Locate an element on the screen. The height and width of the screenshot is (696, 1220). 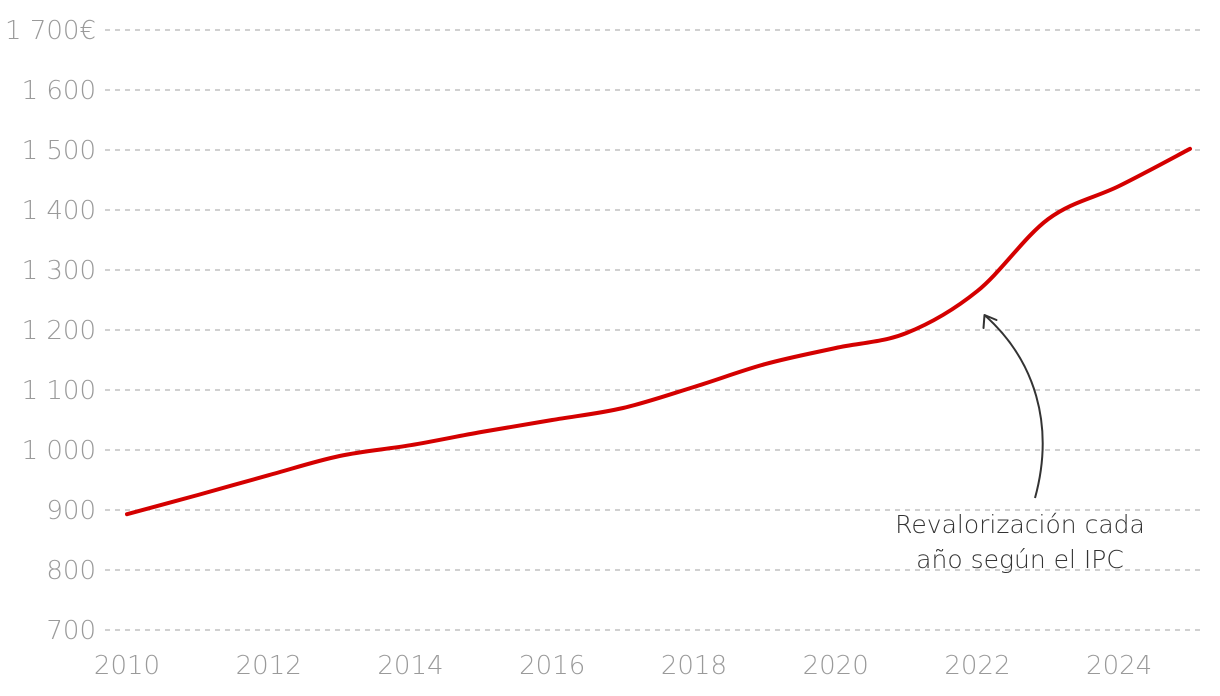
x-axis-ticks: 2010 2012 2014 2016 2018 2020 2022 2024 is located at coordinates (623, 666).